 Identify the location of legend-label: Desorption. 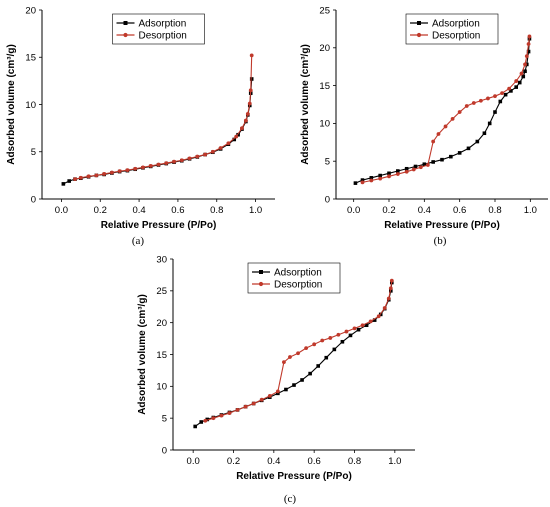
(456, 36).